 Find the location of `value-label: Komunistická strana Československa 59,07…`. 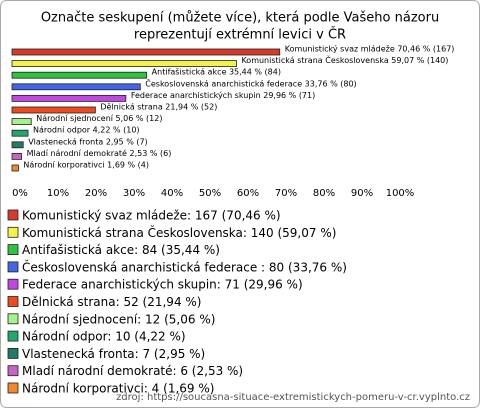

value-label: Komunistická strana Československa 59,07… is located at coordinates (344, 59).